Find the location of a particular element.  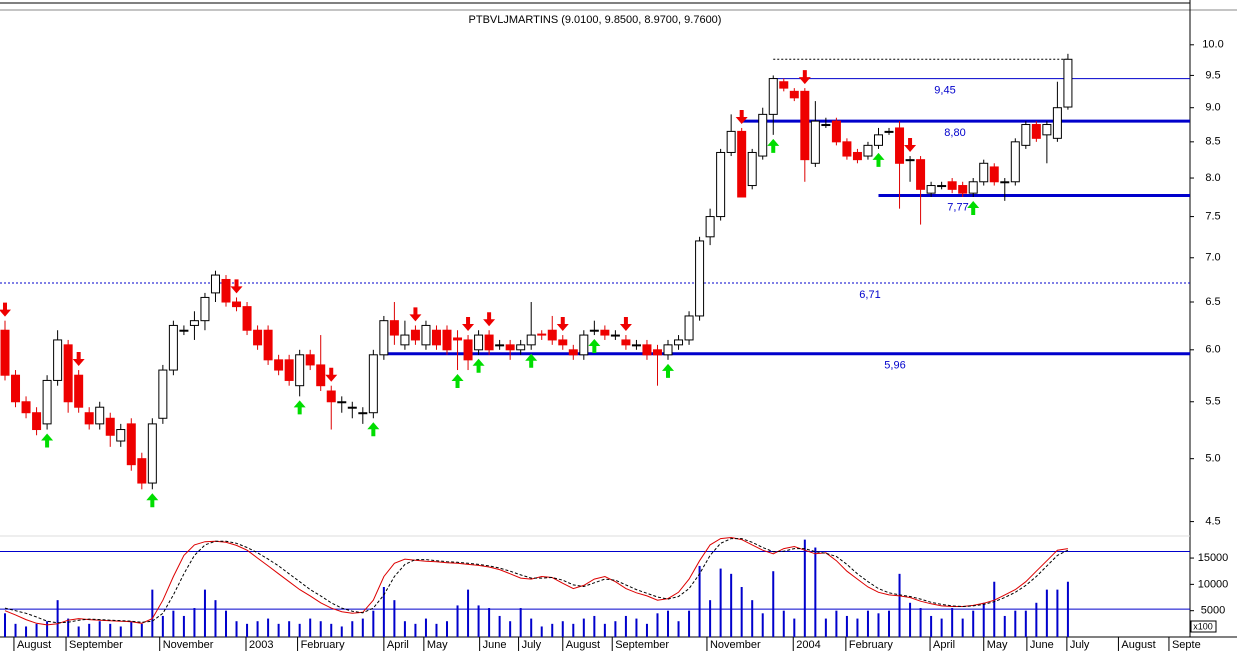

x-tick-label: May is located at coordinates (997, 645).